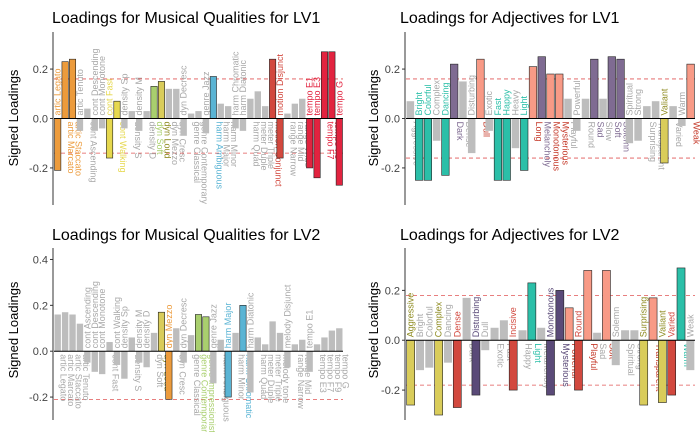  I want to click on category-label: density M, so click(139, 329).